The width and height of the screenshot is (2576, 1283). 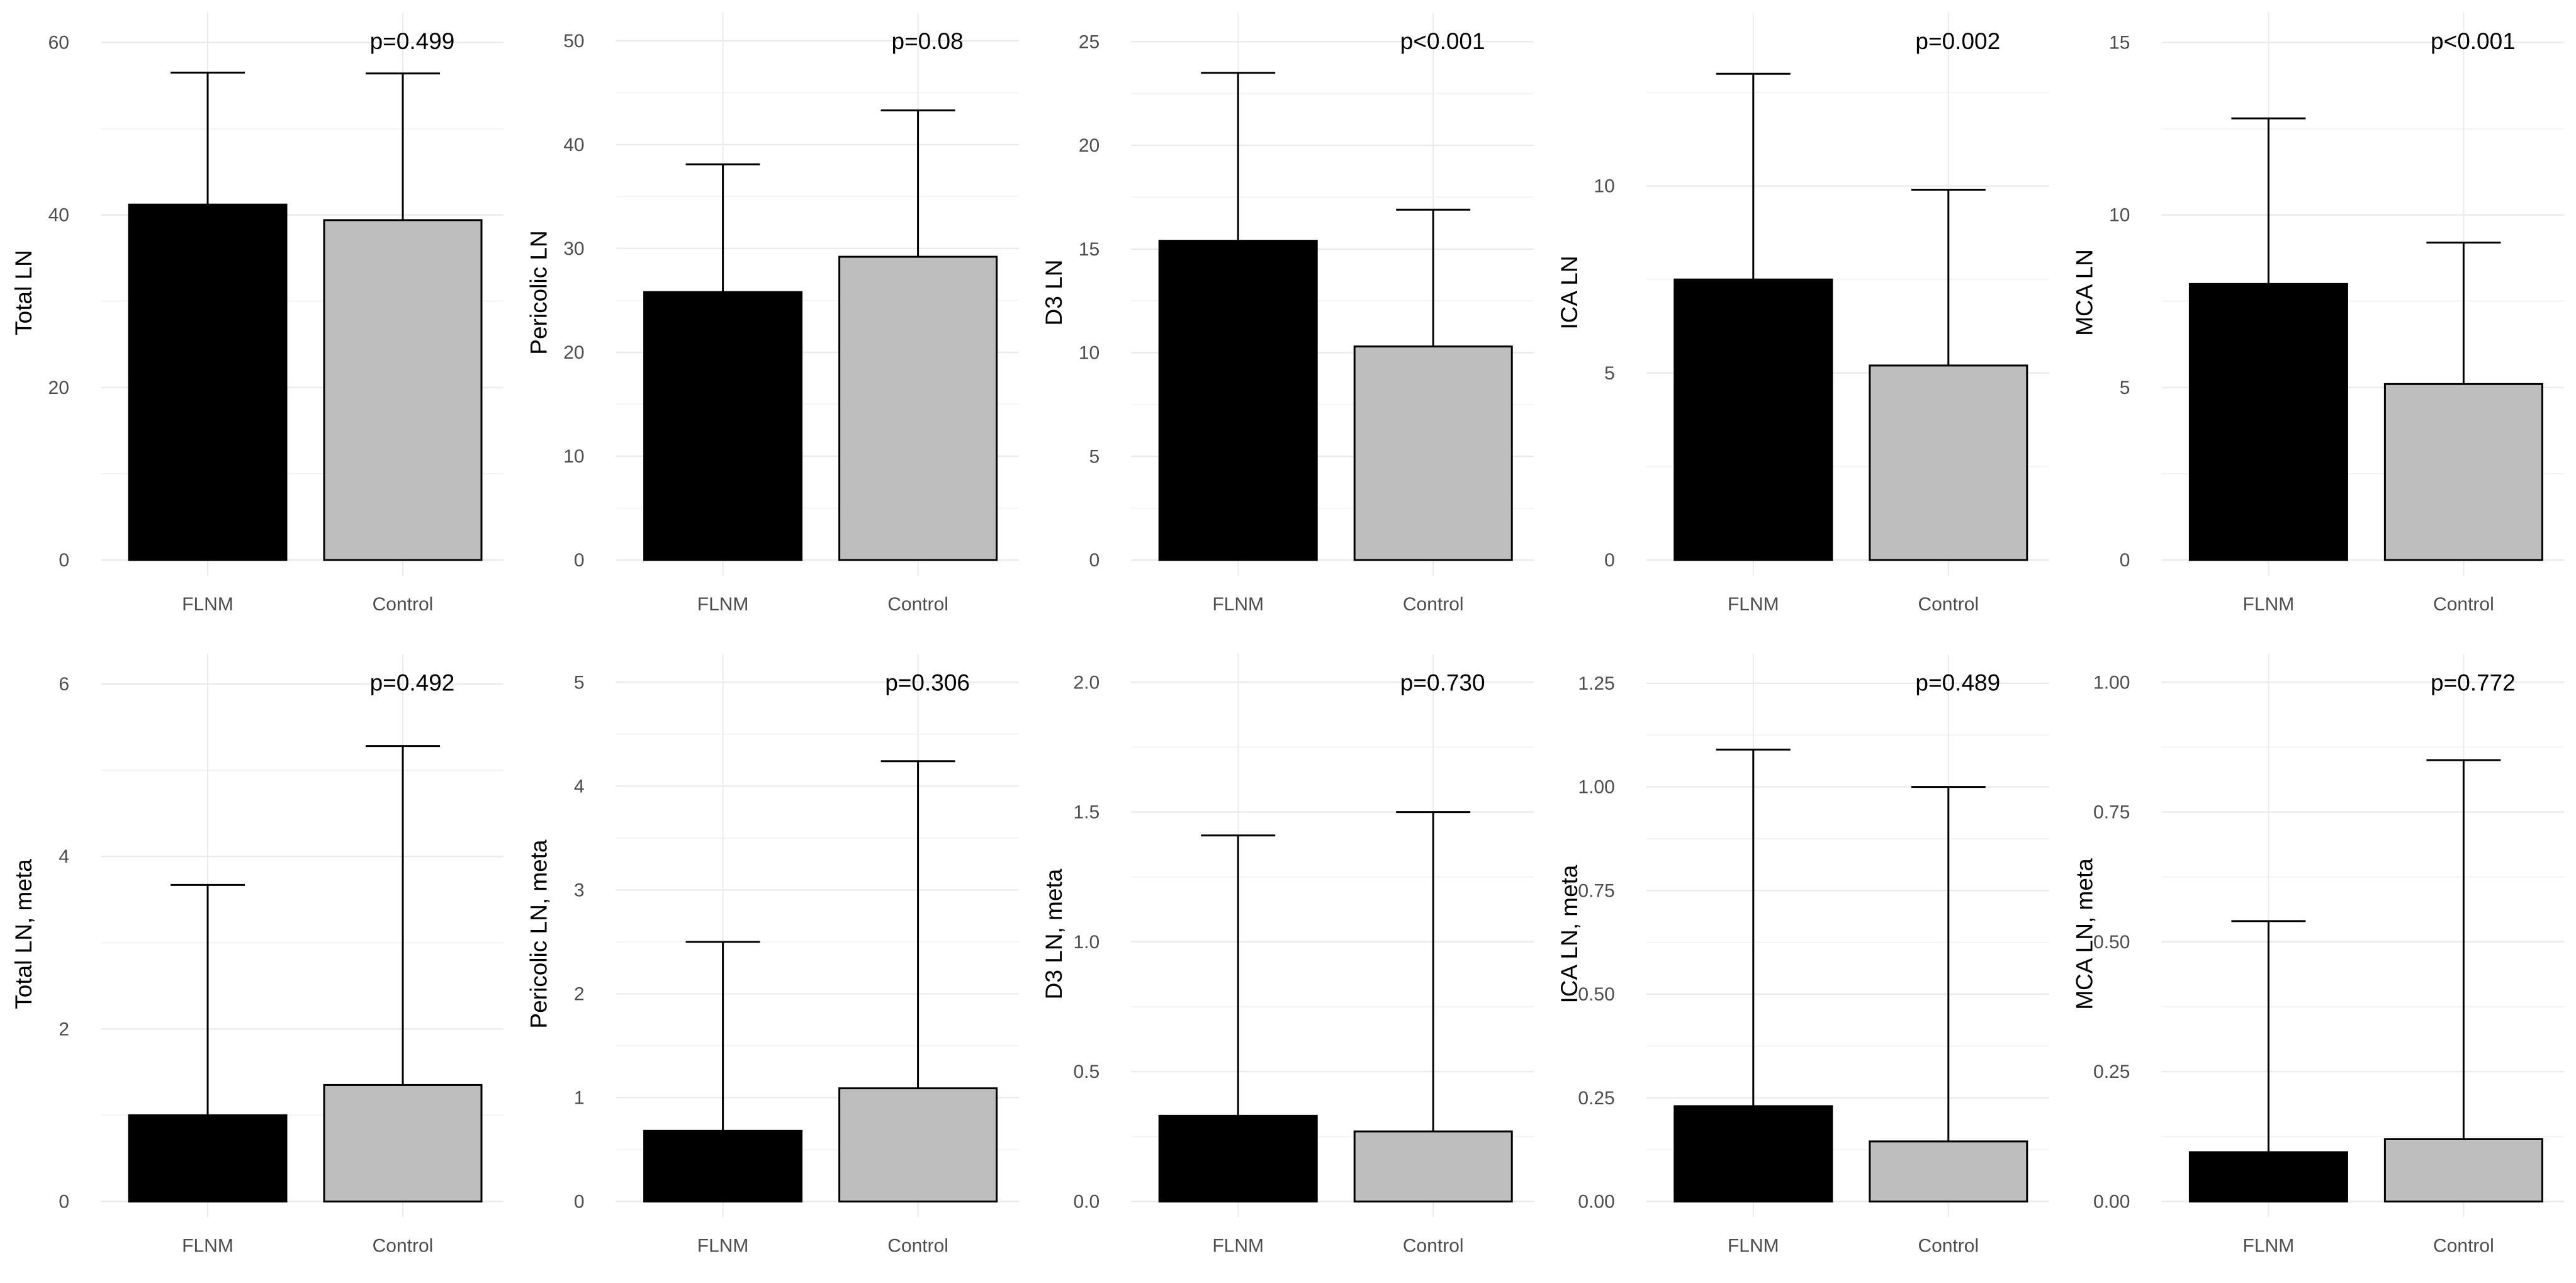 I want to click on y-tick-label: 2.0, so click(x=1086, y=683).